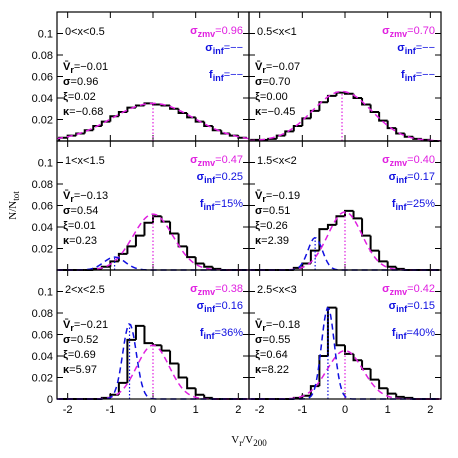  I want to click on stat-label: ξ=0.26, so click(271, 226).